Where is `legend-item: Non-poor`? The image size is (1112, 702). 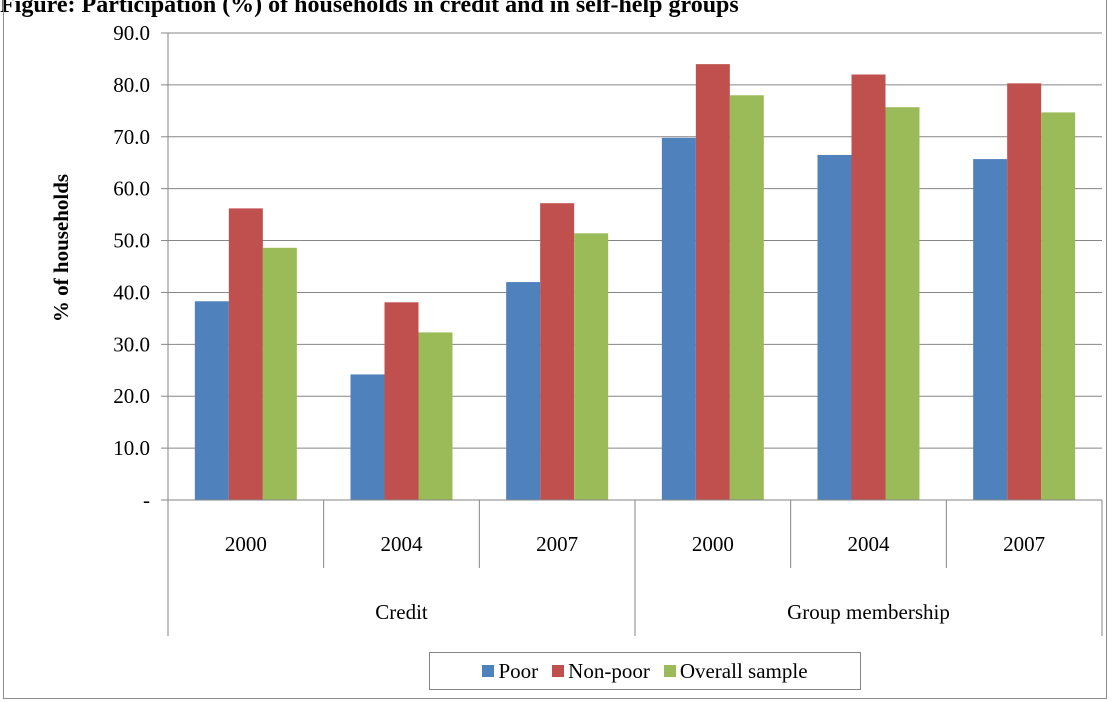
legend-item: Non-poor is located at coordinates (601, 671).